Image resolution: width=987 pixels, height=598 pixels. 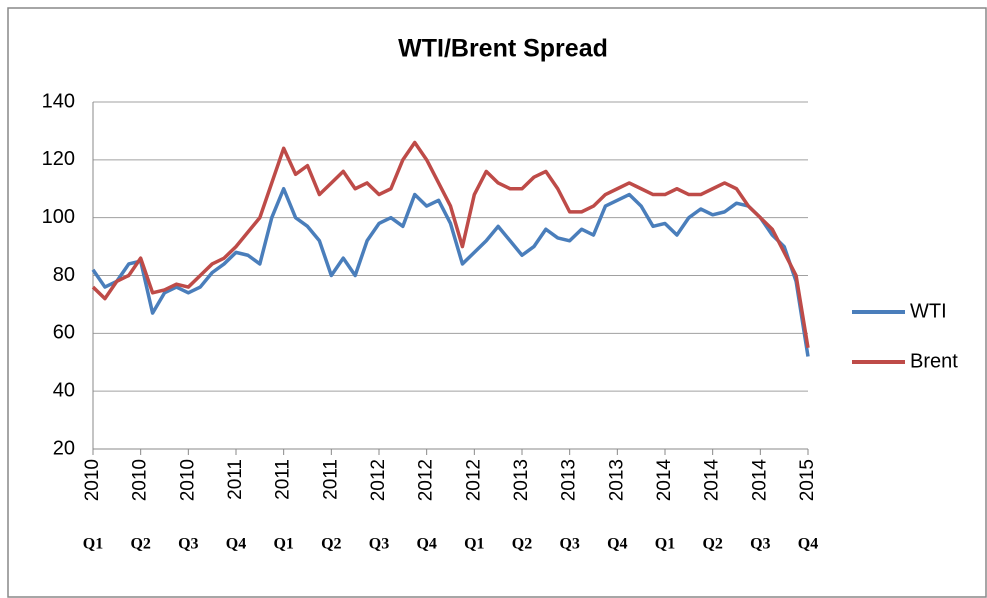 What do you see at coordinates (58, 101) in the screenshot?
I see `y-tick-label: 140` at bounding box center [58, 101].